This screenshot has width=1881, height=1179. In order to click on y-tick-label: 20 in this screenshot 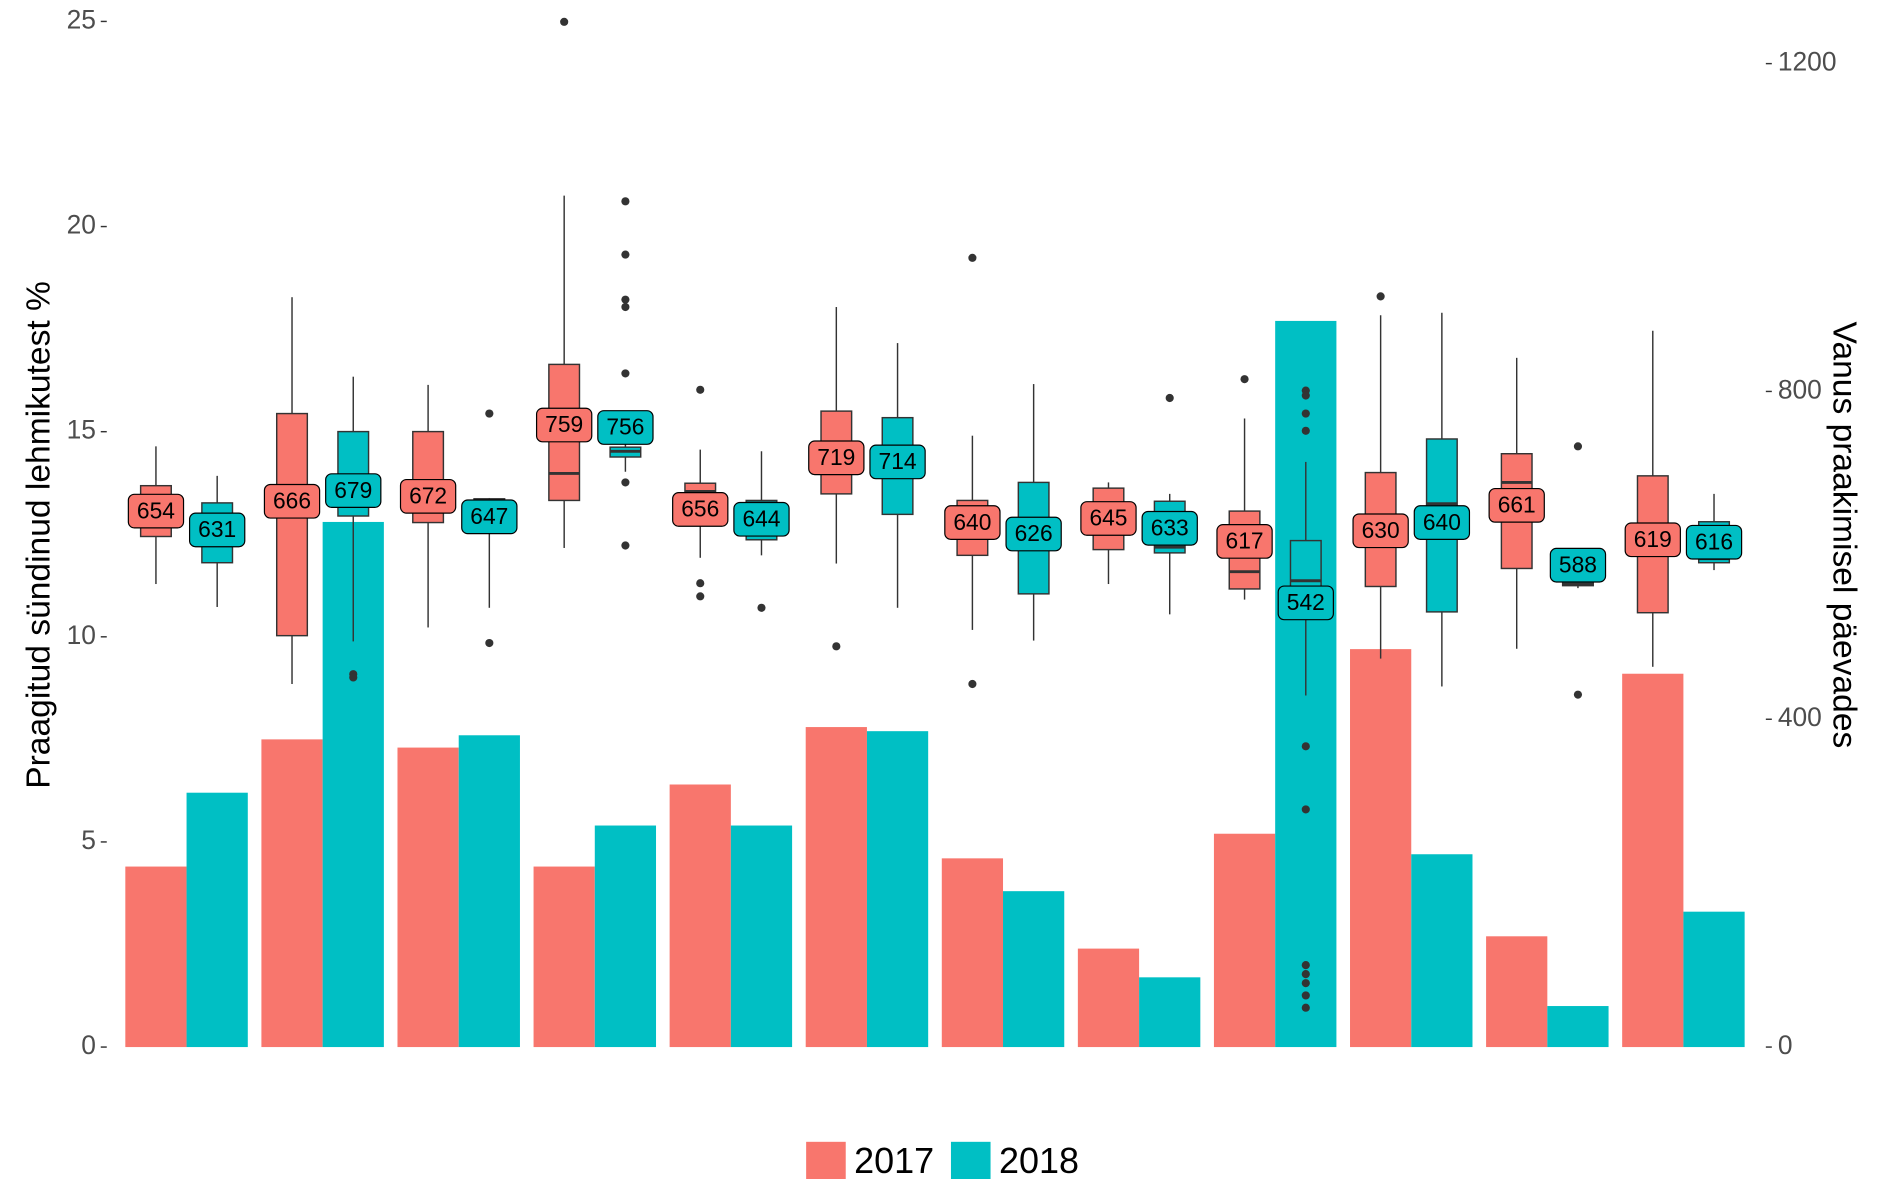, I will do `click(81, 225)`.